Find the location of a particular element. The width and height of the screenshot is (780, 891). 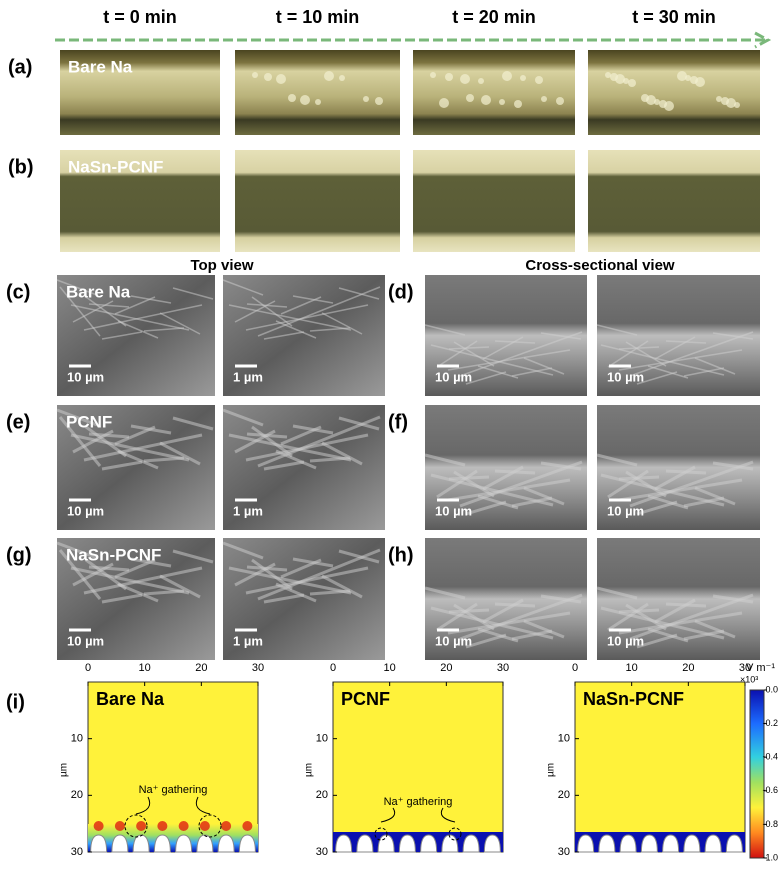

panel-label: (f) is located at coordinates (398, 422).